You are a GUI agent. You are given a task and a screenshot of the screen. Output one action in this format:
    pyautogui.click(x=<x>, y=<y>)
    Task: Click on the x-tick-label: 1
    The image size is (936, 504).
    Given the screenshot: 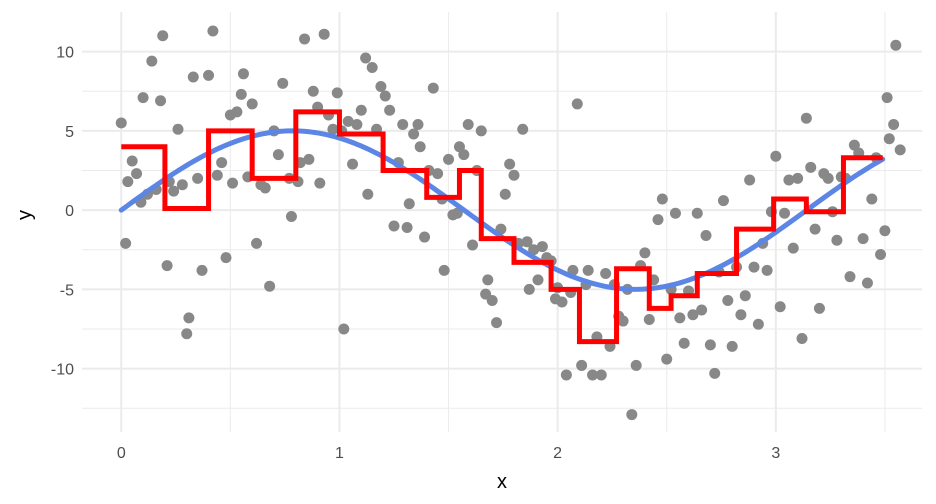 What is the action you would take?
    pyautogui.click(x=339, y=453)
    